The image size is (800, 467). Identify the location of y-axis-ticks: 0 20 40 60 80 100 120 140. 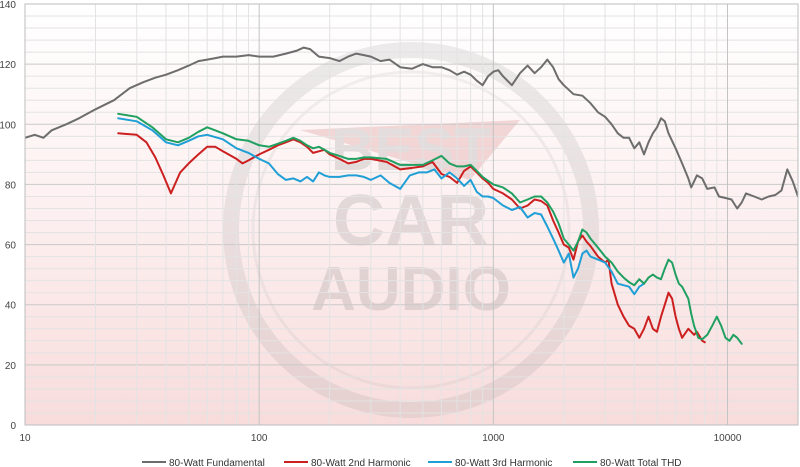
(8, 216).